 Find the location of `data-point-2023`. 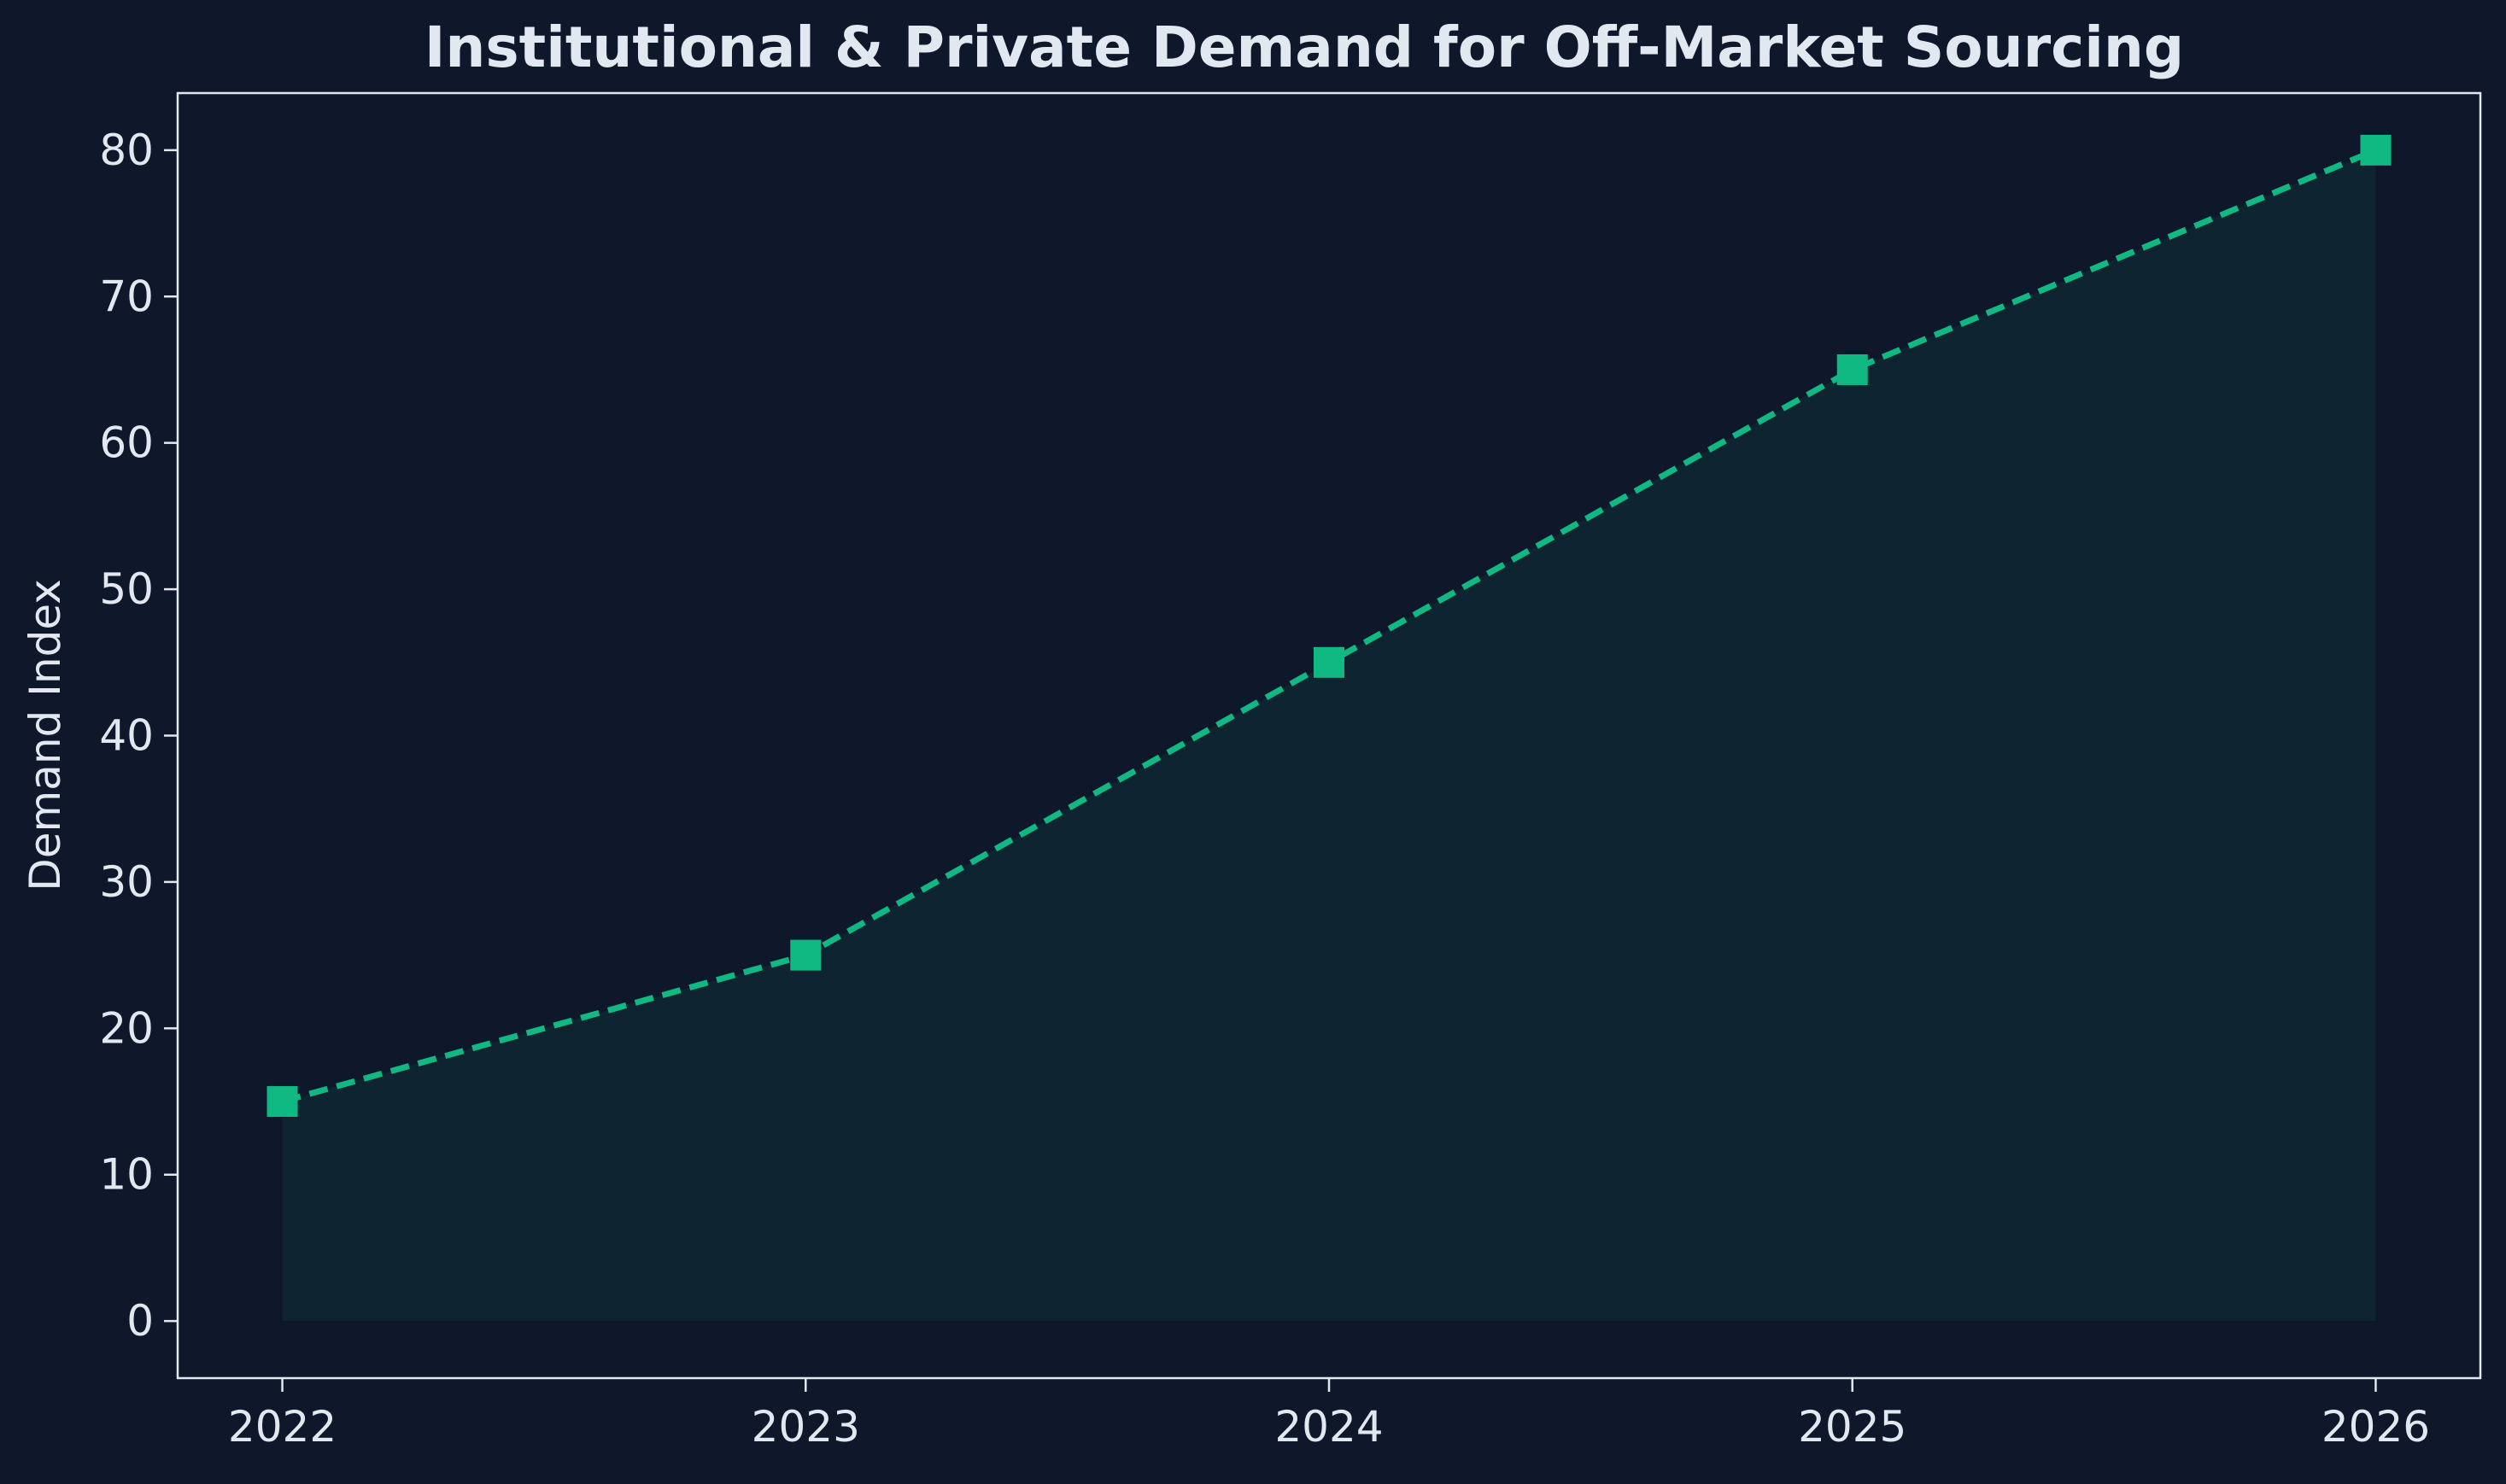

data-point-2023 is located at coordinates (806, 955).